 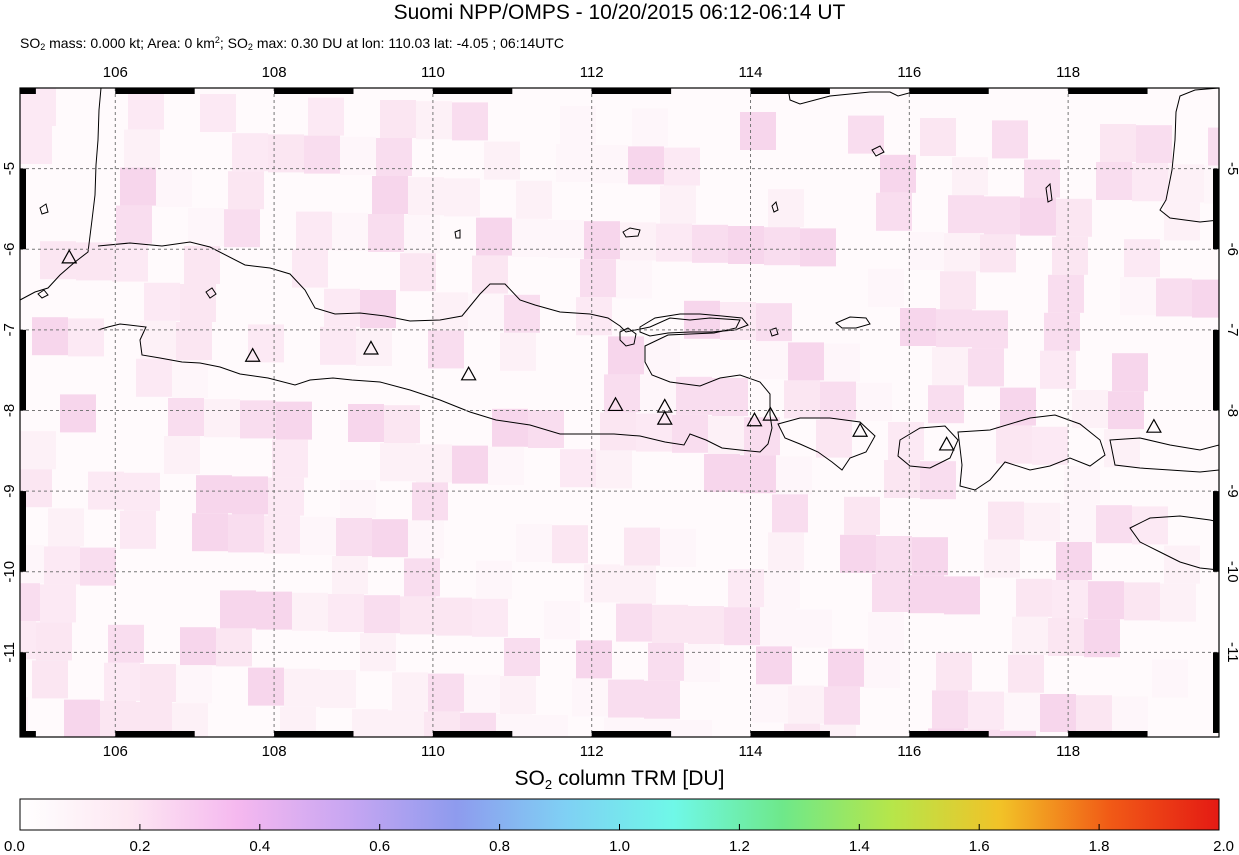 What do you see at coordinates (274, 72) in the screenshot?
I see `lon-label-top: 108` at bounding box center [274, 72].